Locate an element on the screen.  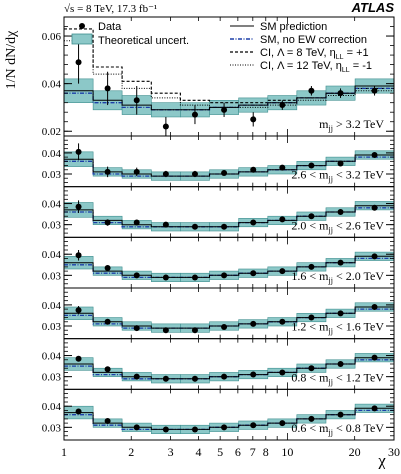
mass-label-suffix: < 0.8 TeV is located at coordinates (358, 428).